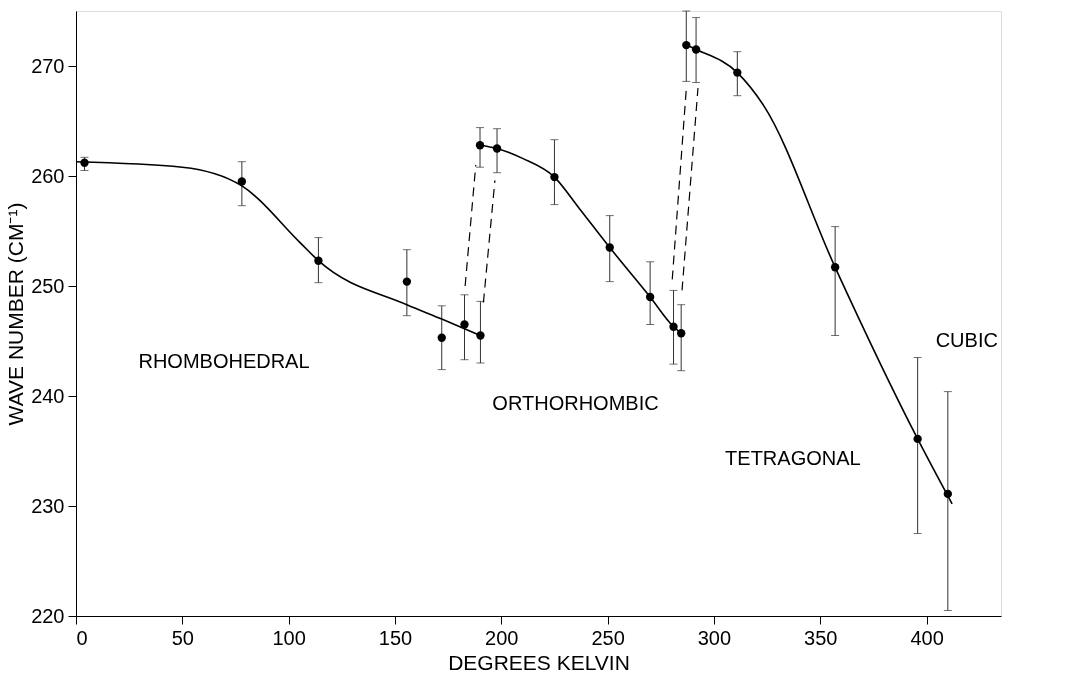 The height and width of the screenshot is (697, 1066). I want to click on annotation: TETRAGONAL, so click(793, 457).